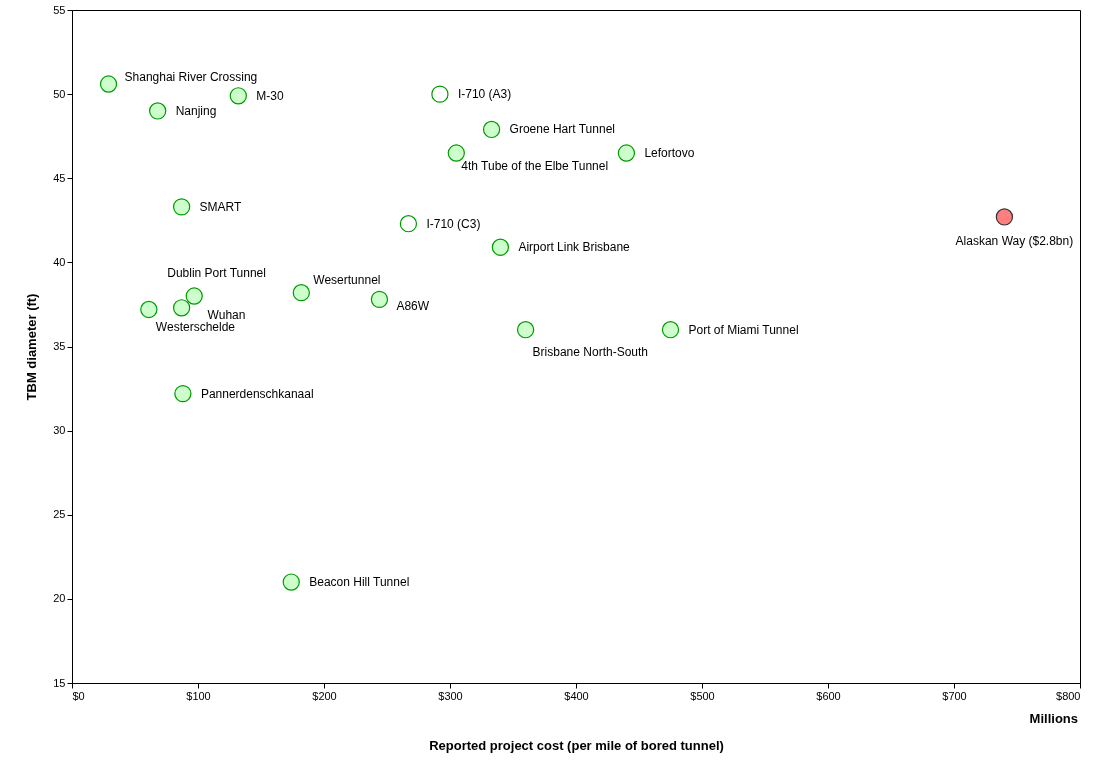 Image resolution: width=1105 pixels, height=773 pixels. I want to click on x-tick-label: $300, so click(450, 695).